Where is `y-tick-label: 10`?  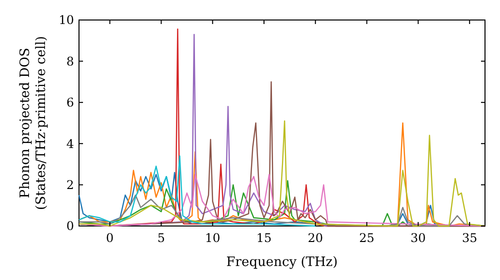 y-tick-label: 10 is located at coordinates (66, 20).